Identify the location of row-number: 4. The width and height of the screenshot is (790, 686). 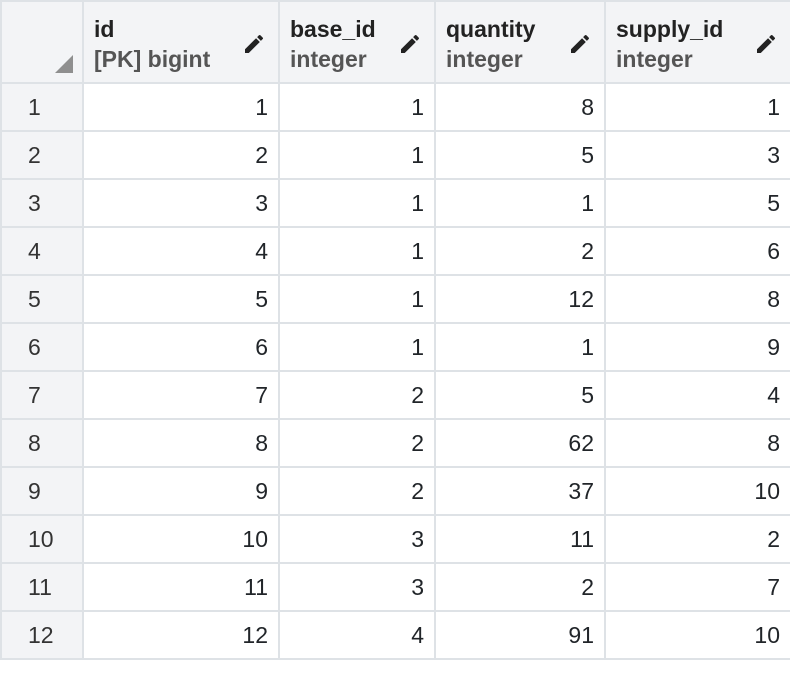
(42, 251).